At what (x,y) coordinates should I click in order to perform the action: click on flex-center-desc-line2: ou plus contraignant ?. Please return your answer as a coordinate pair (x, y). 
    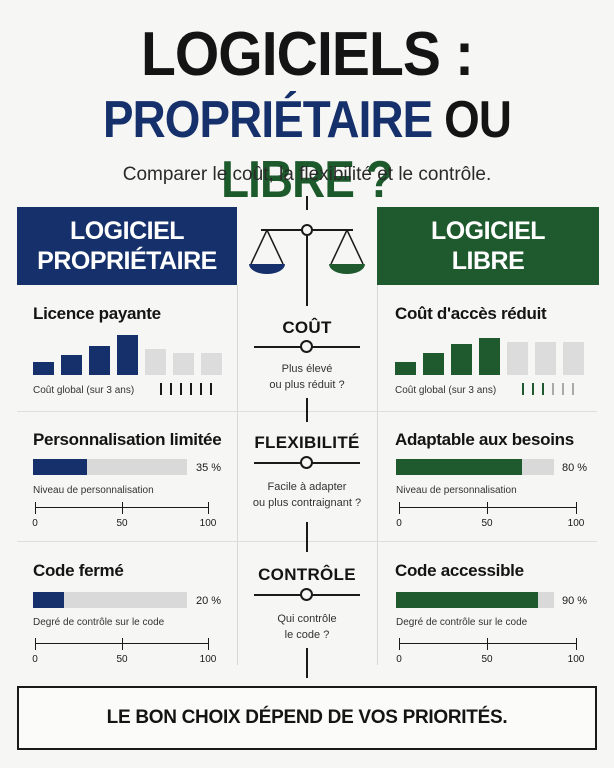
    Looking at the image, I should click on (307, 503).